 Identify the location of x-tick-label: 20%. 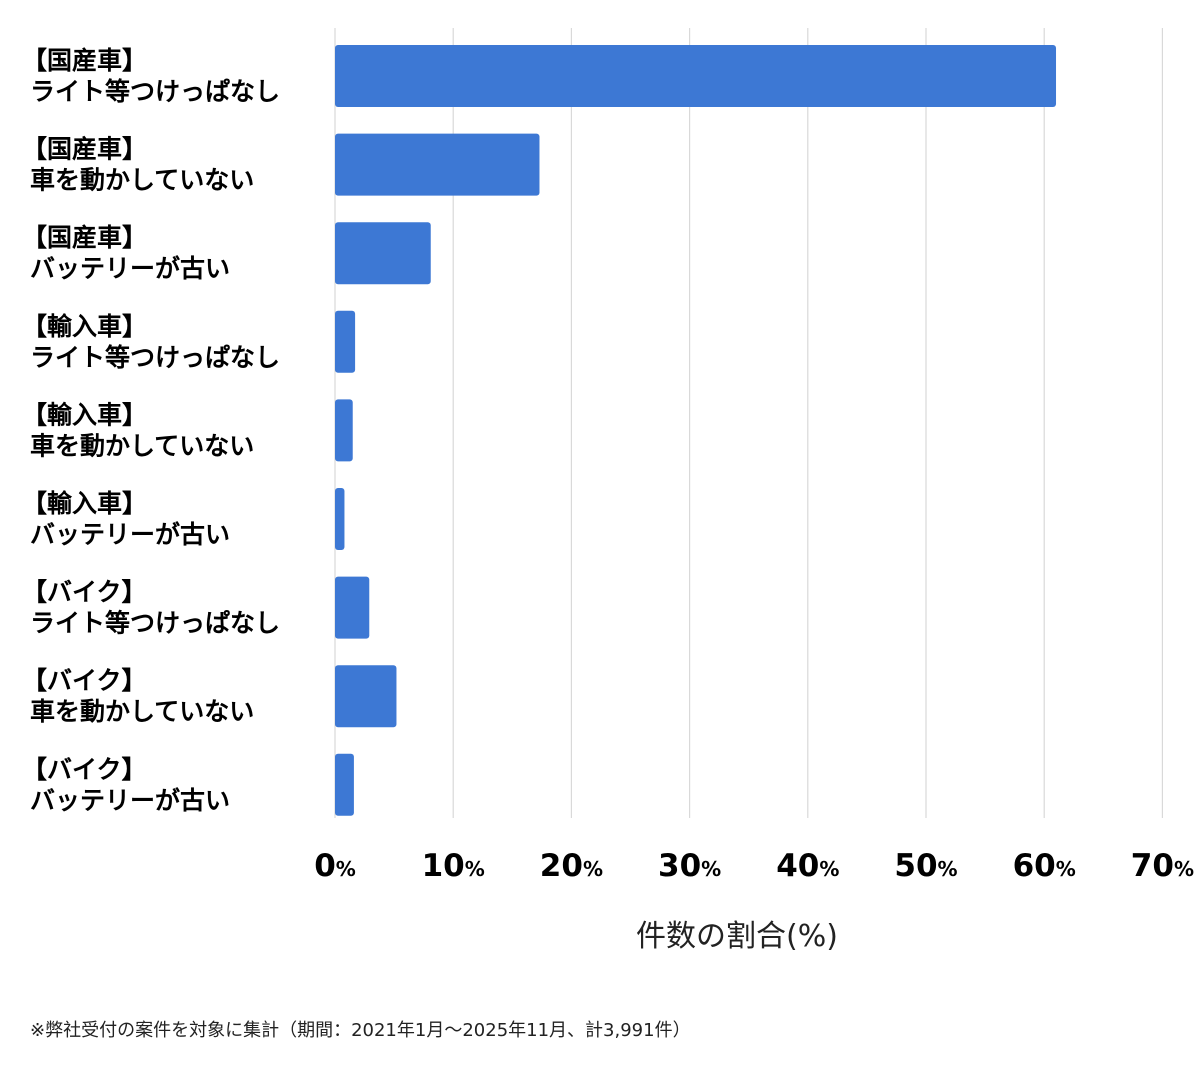
(571, 866).